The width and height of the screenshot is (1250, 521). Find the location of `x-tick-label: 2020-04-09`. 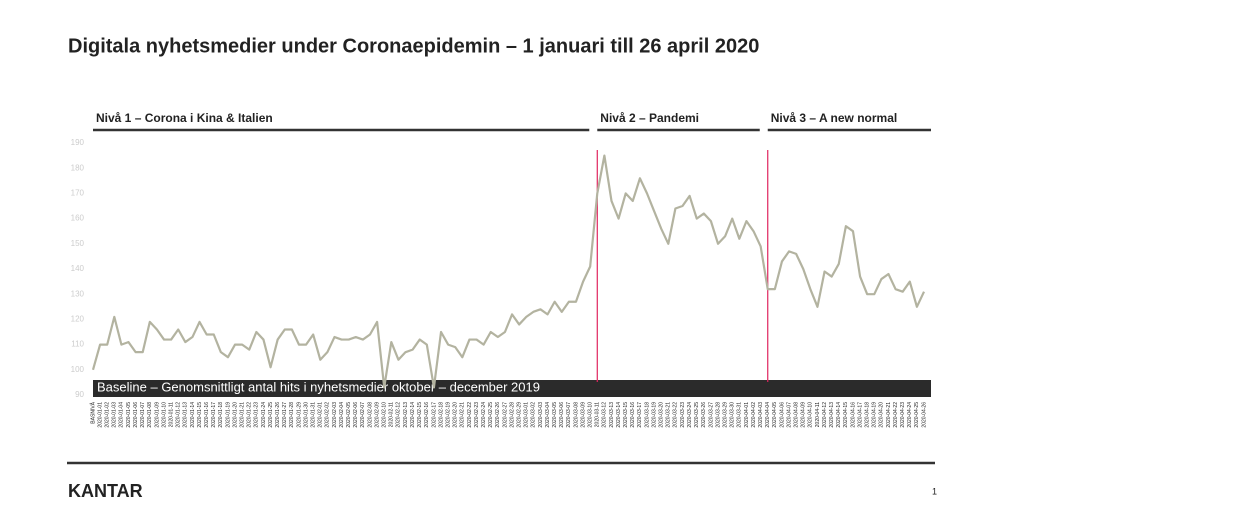

x-tick-label: 2020-04-09 is located at coordinates (804, 415).